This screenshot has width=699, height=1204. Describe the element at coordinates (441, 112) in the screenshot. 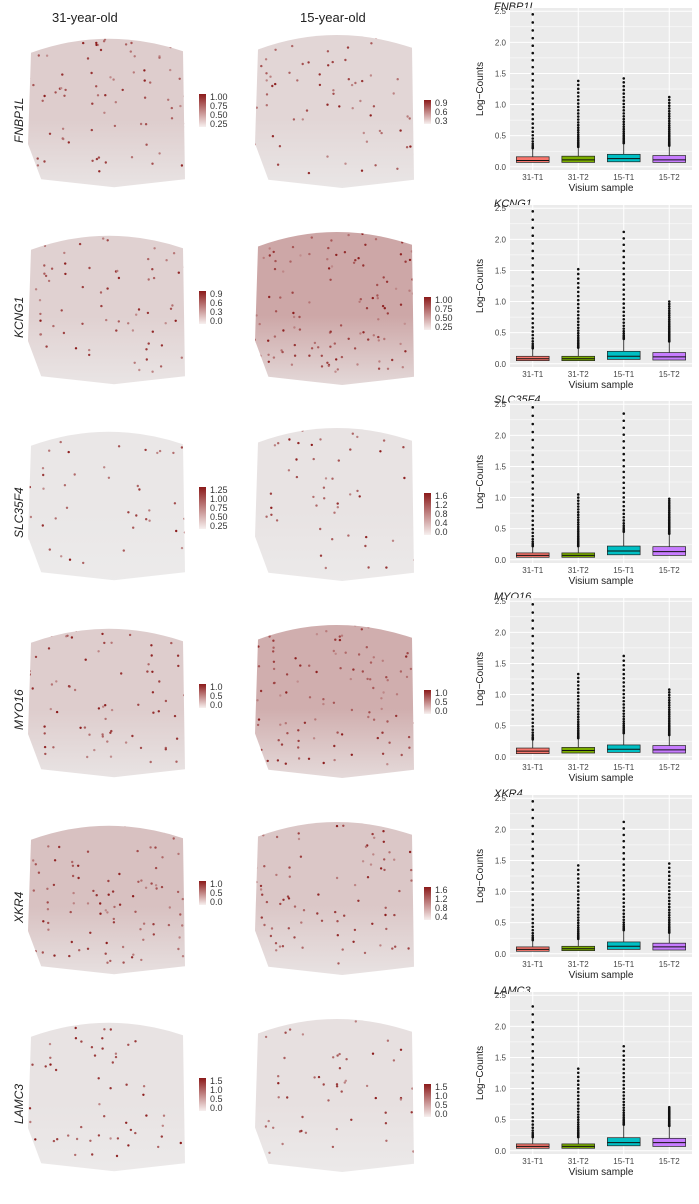

I see `colorbar-tick-label: 0.6` at that location.